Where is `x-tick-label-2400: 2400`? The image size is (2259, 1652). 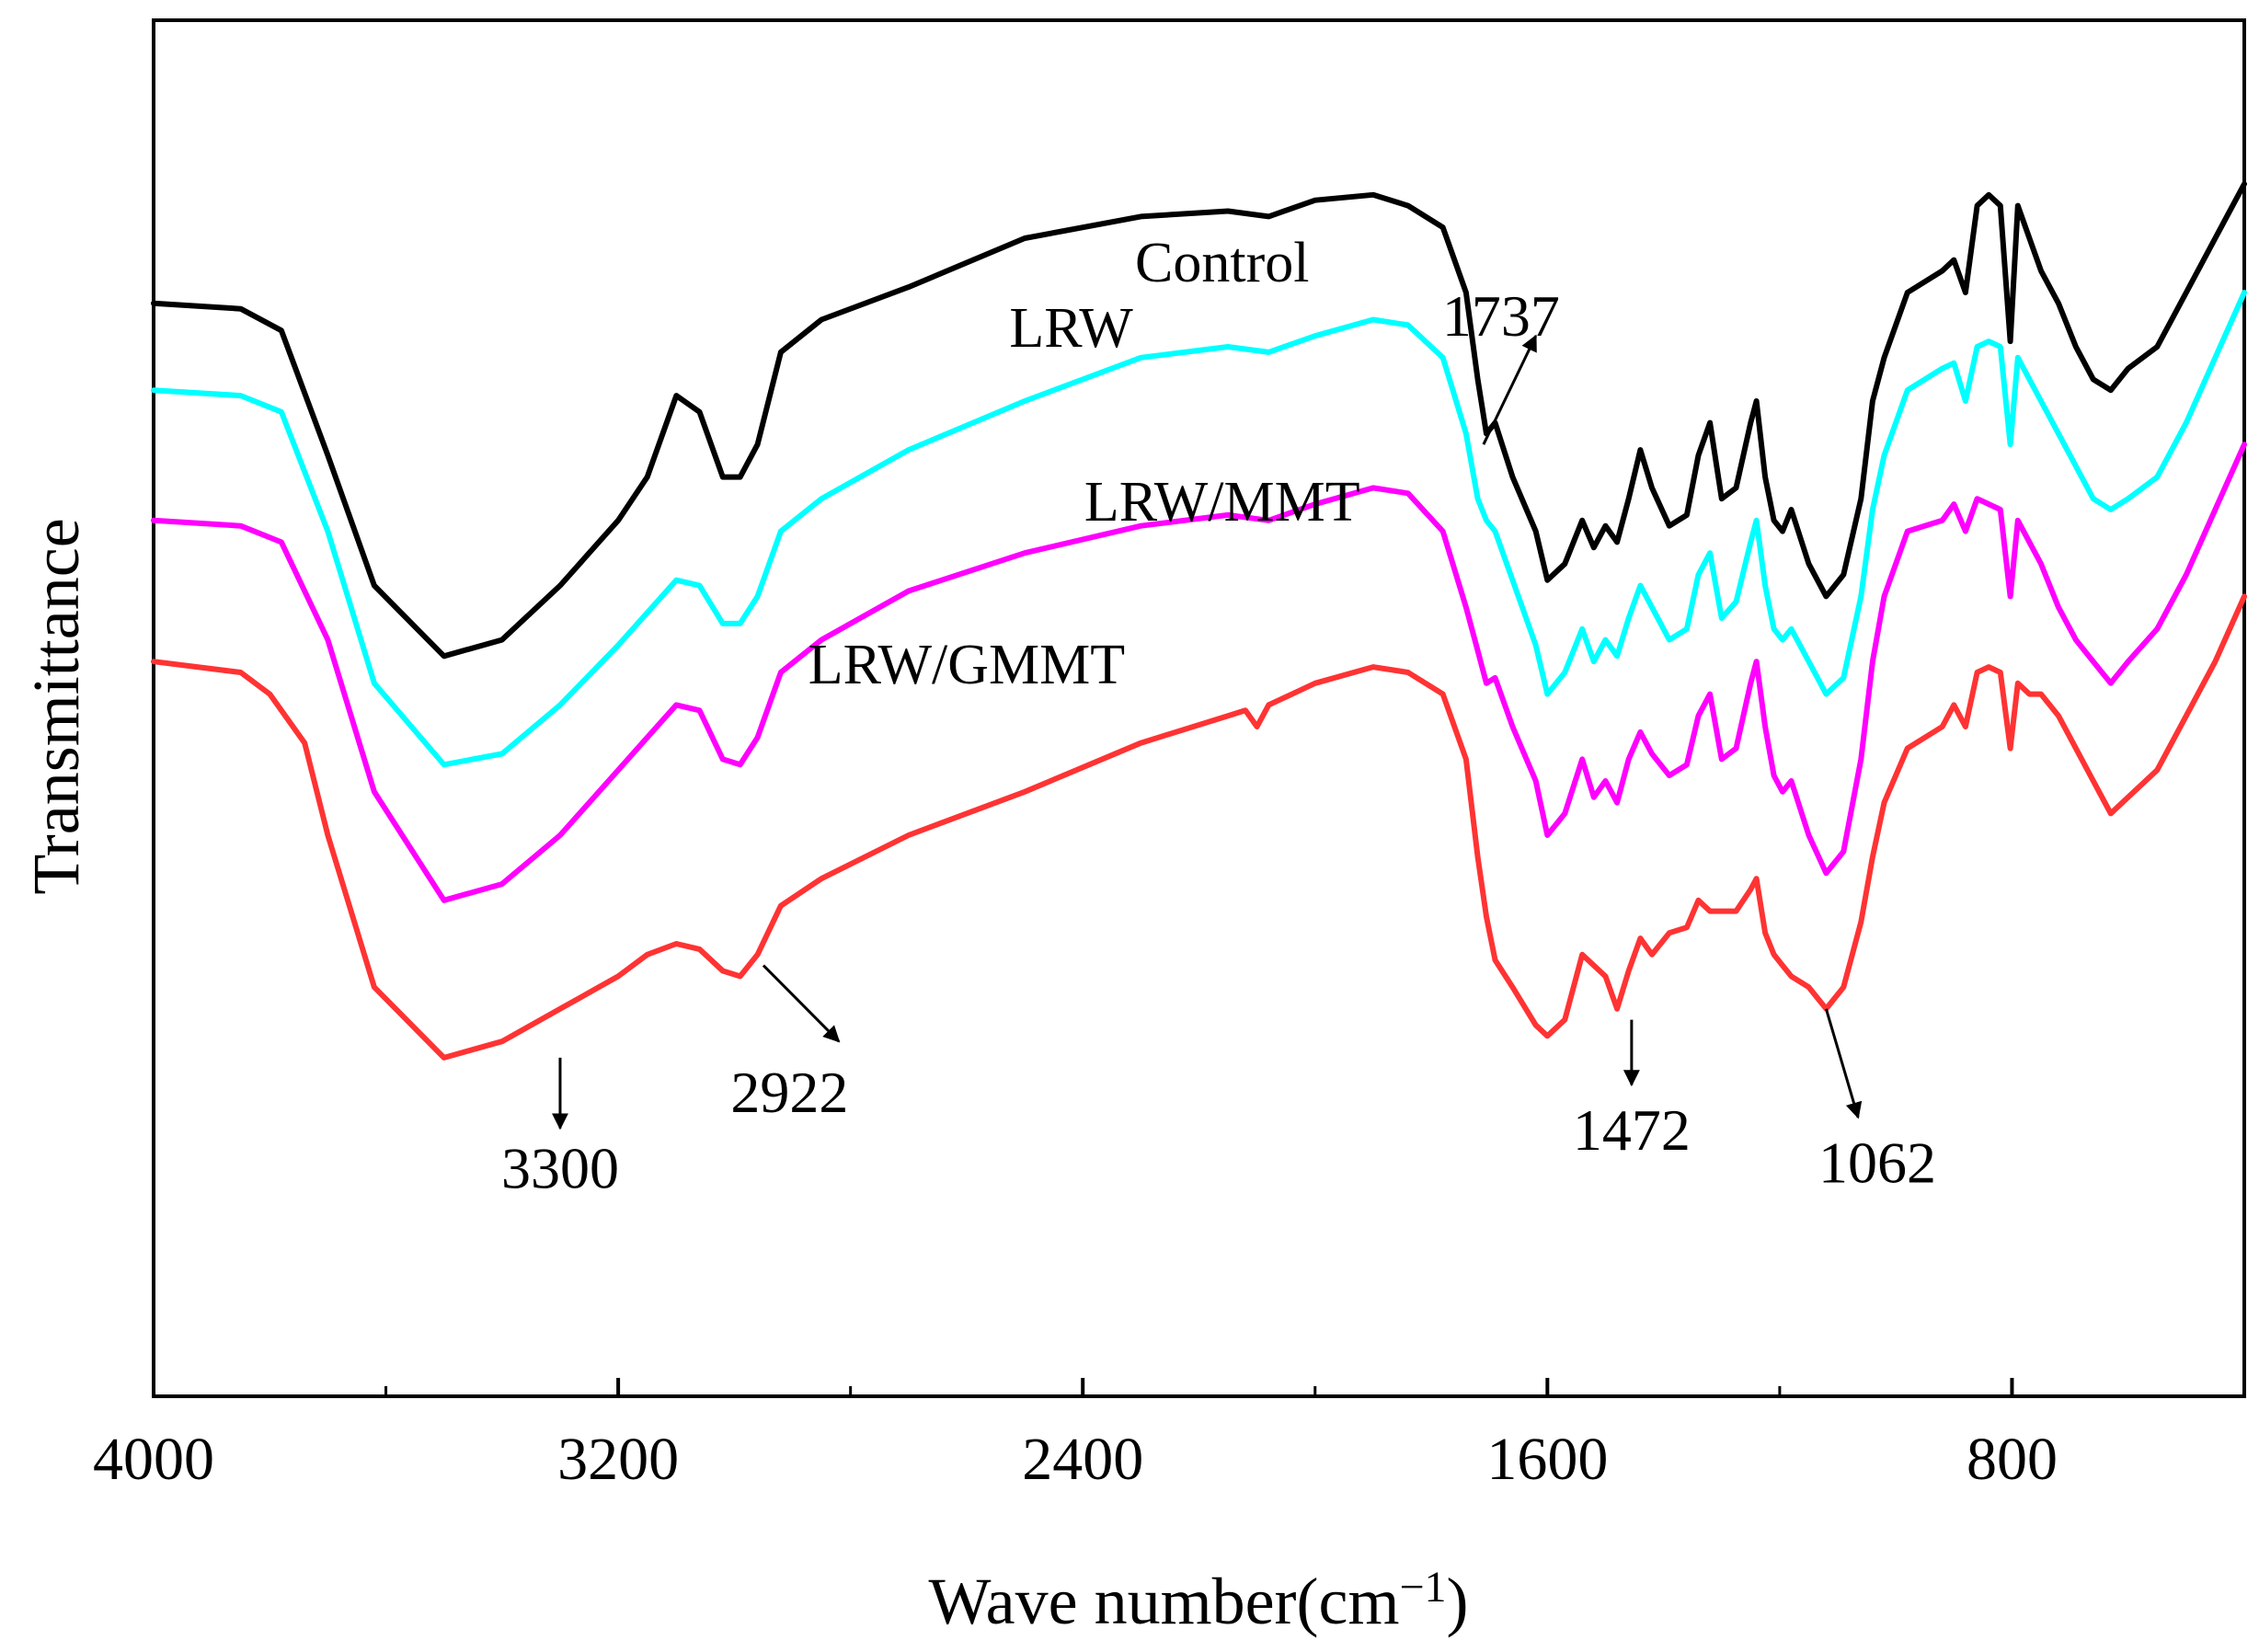
x-tick-label-2400: 2400 is located at coordinates (1082, 1459).